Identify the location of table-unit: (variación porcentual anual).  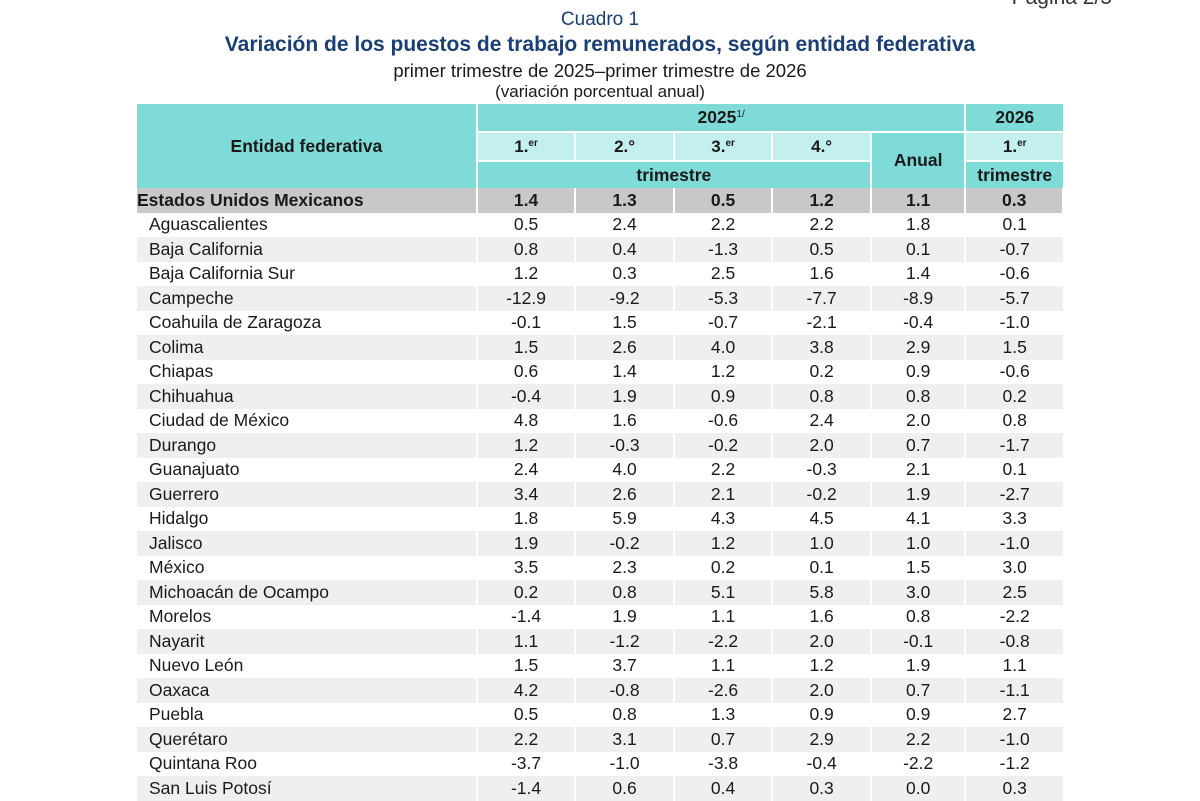
(600, 91).